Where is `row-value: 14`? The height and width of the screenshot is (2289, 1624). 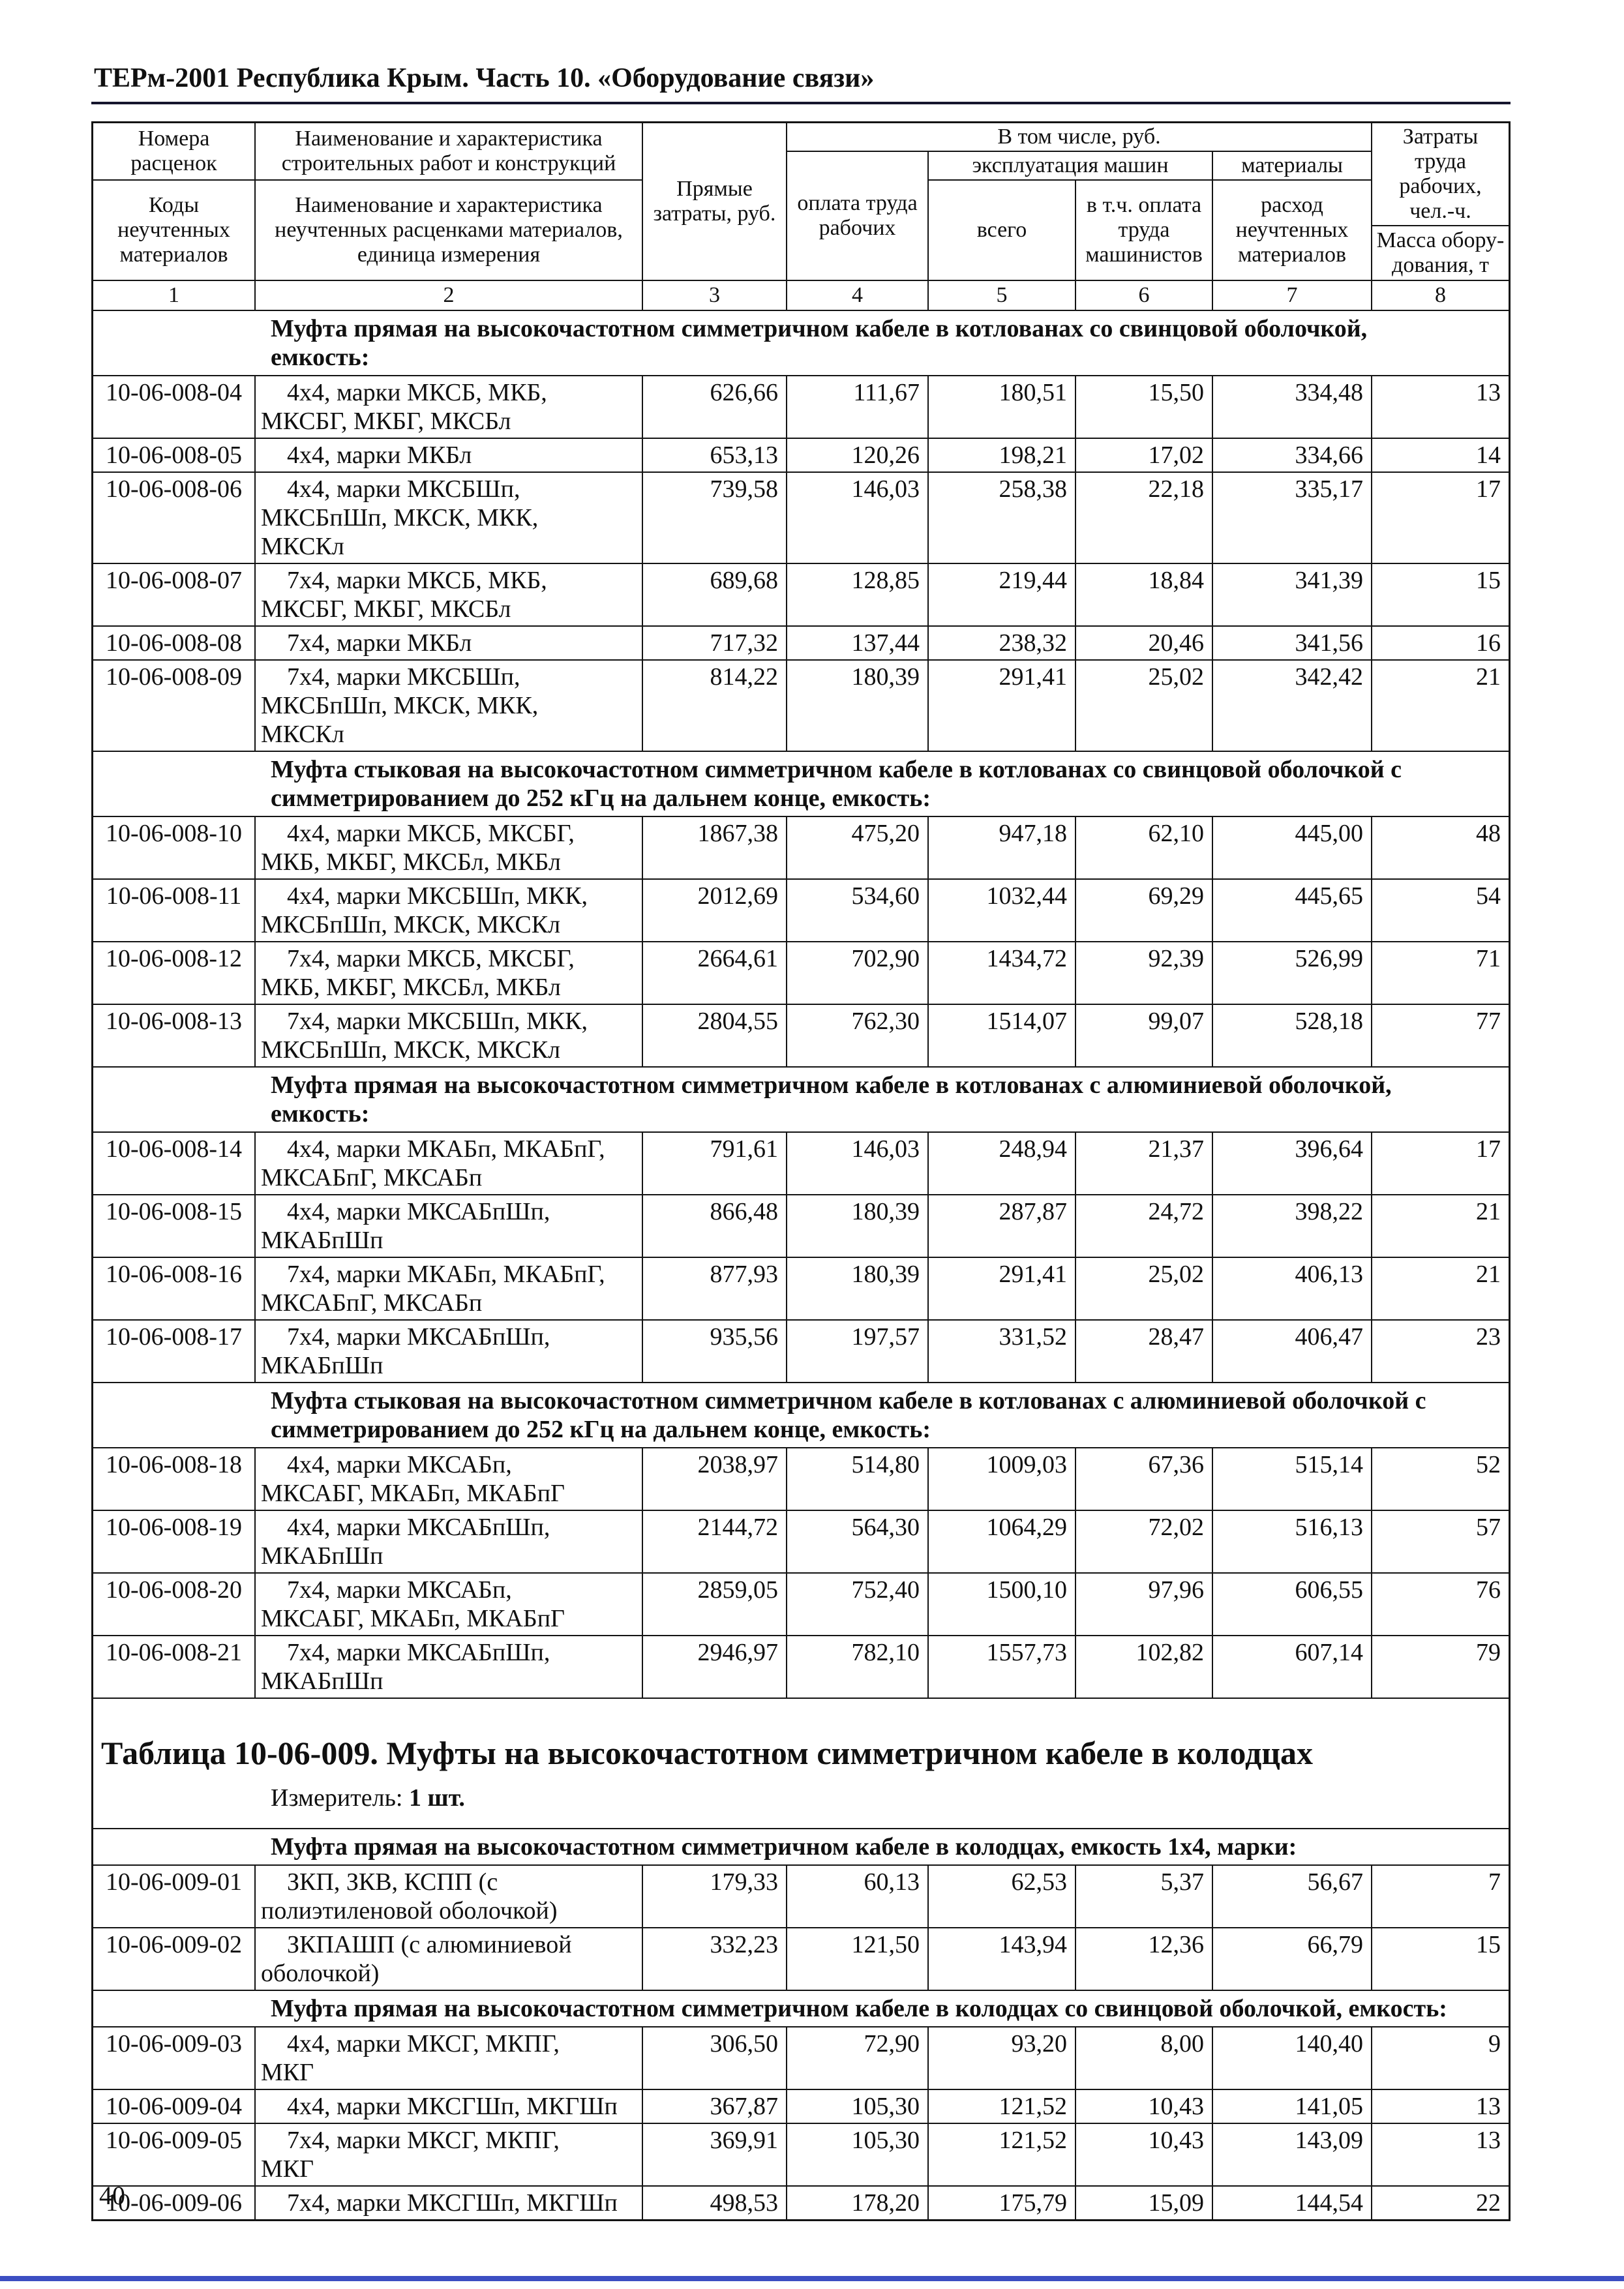 row-value: 14 is located at coordinates (1440, 456).